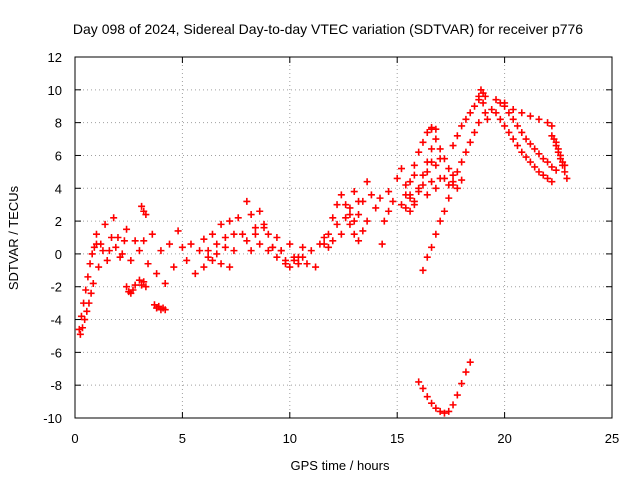  Describe the element at coordinates (401, 185) in the screenshot. I see `series-band-14.5-15.5h` at that location.